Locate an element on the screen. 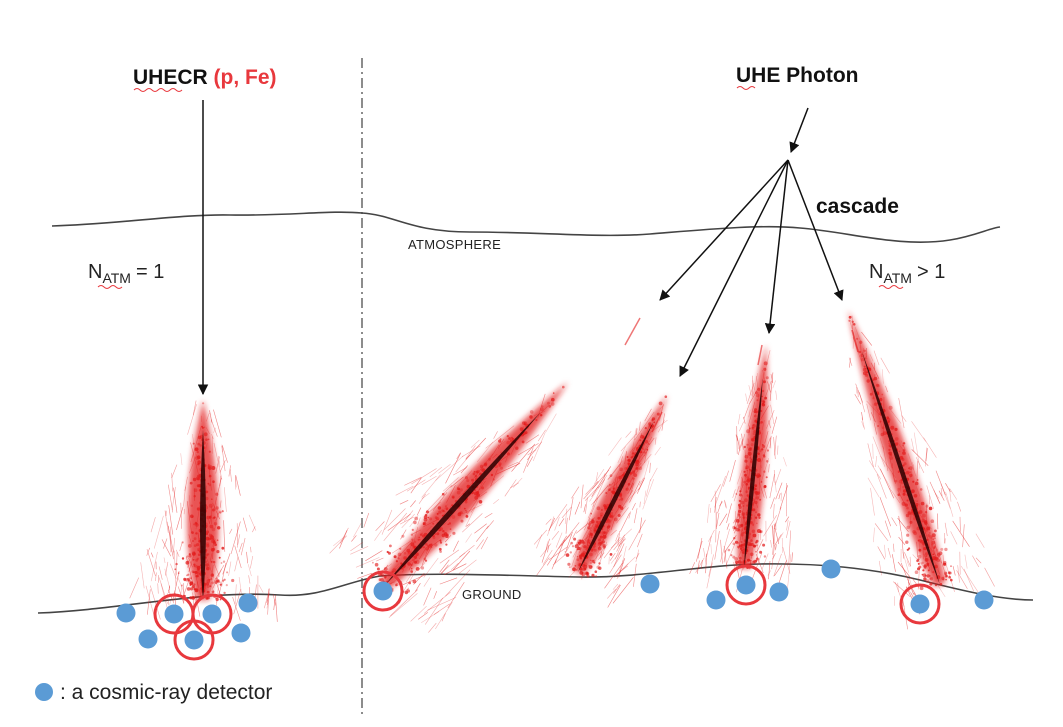 The width and height of the screenshot is (1063, 727). detector-group is located at coordinates (555, 610).